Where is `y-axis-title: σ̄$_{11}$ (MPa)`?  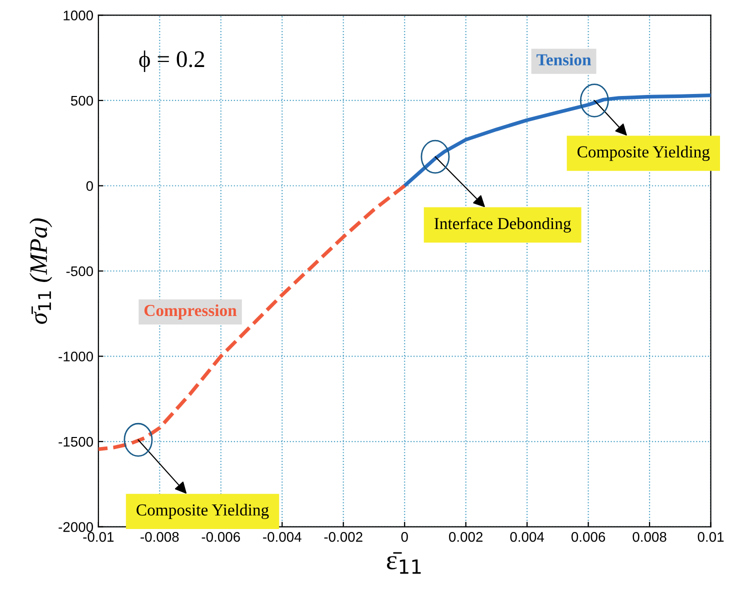
y-axis-title: σ̄$_{11}$ (MPa) is located at coordinates (40, 271).